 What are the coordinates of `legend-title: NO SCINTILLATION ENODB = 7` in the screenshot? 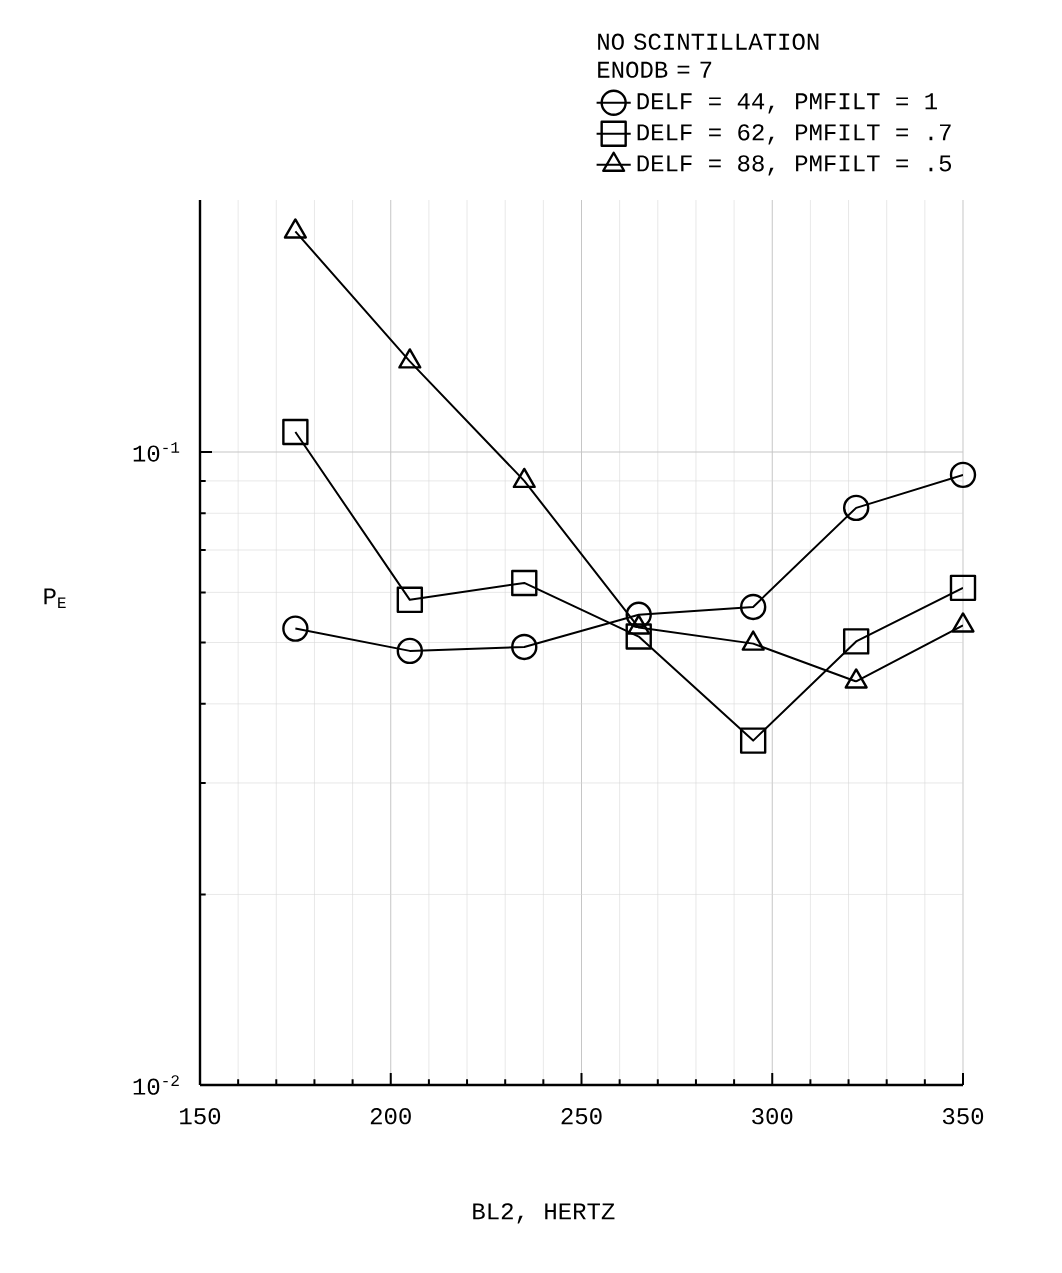 It's located at (708, 55).